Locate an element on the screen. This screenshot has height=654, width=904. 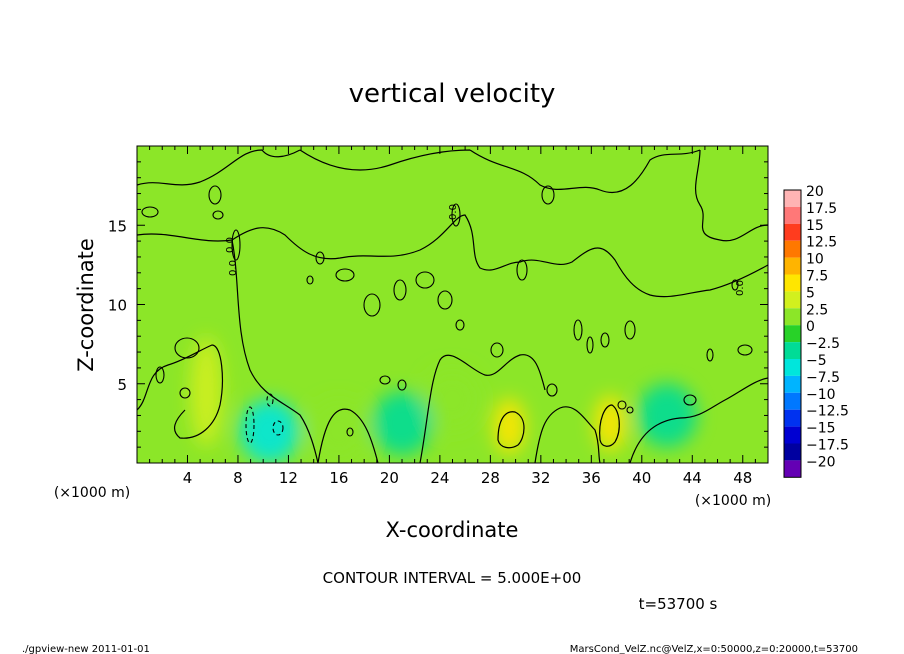
x-tick-label: 16 is located at coordinates (338, 478).